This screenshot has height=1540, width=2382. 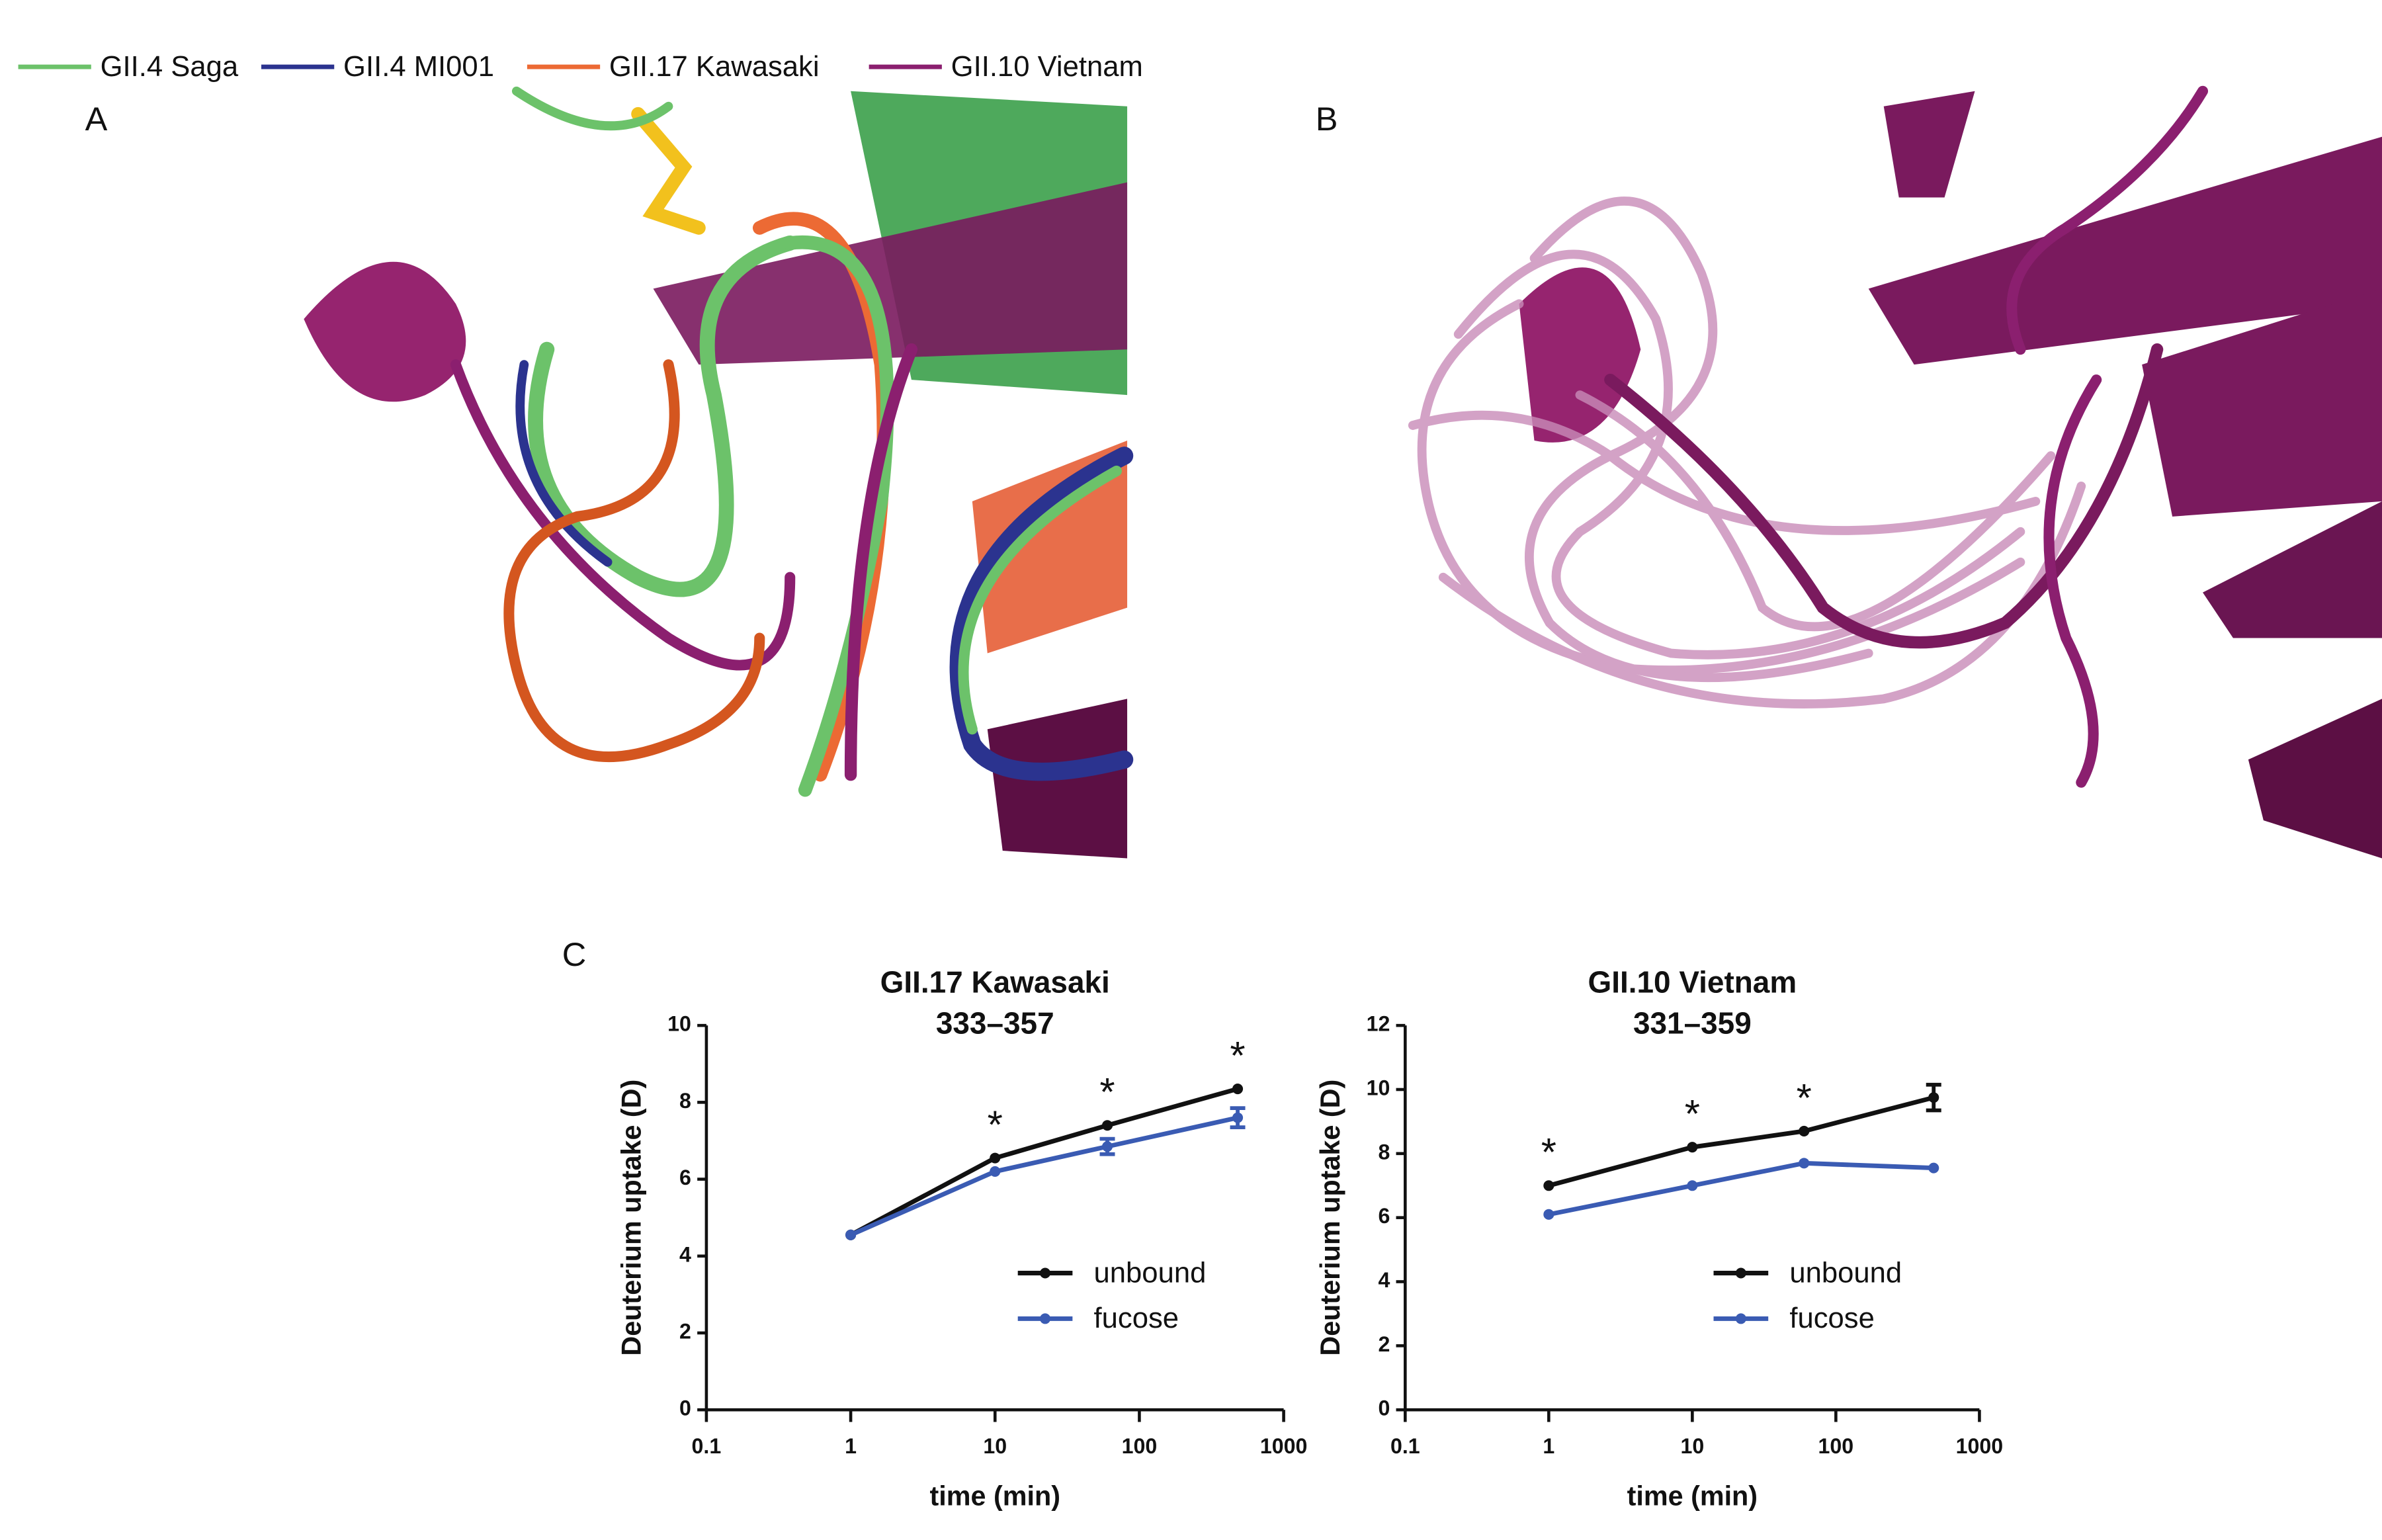 I want to click on legend-label: GII.4 MI001, so click(x=419, y=67).